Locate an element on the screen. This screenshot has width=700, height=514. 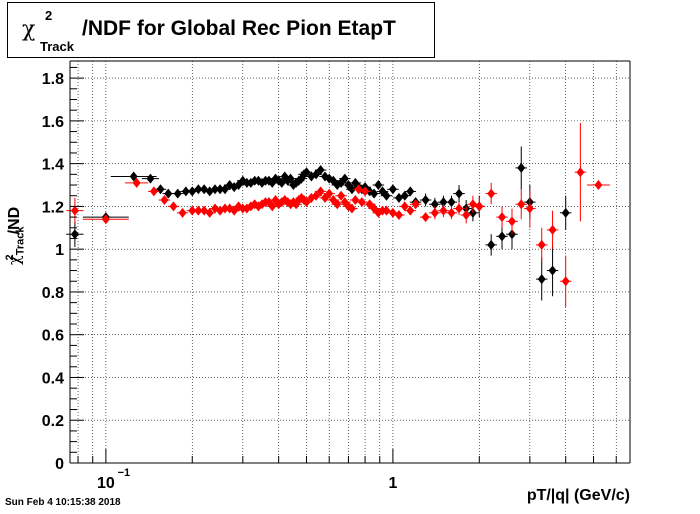
title-box: χ 2 Track /NDF for Global Rec Pion EtapT is located at coordinates (221, 30).